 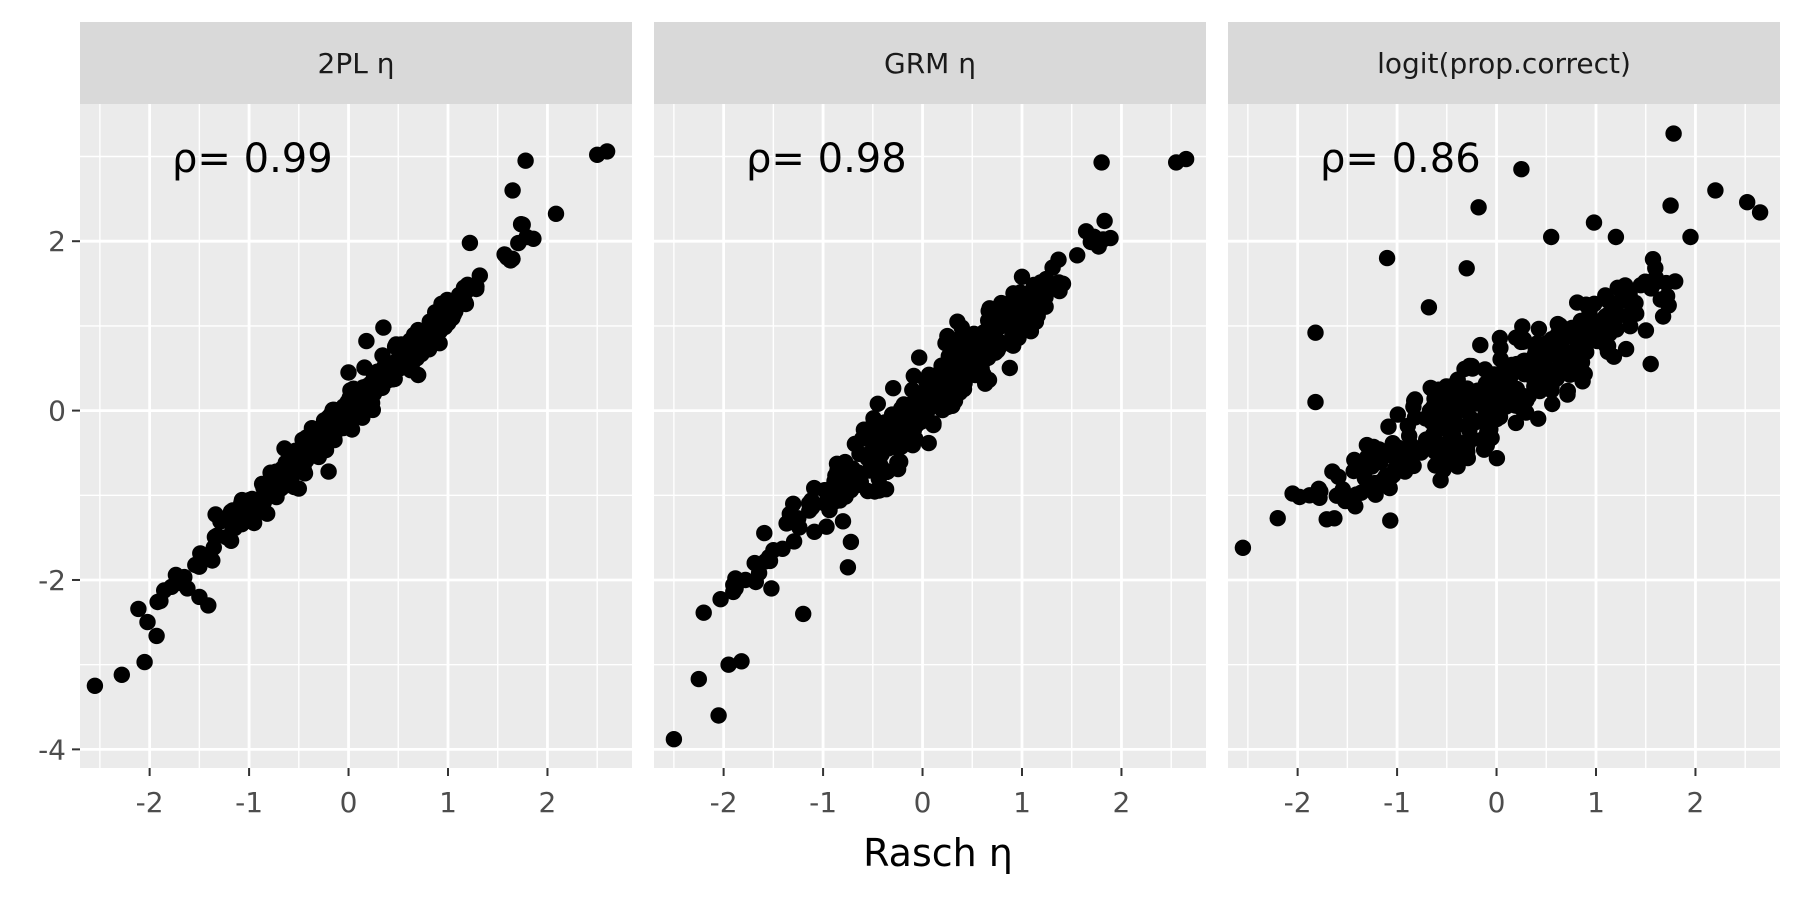 What do you see at coordinates (724, 802) in the screenshot?
I see `x-tick-label: -2` at bounding box center [724, 802].